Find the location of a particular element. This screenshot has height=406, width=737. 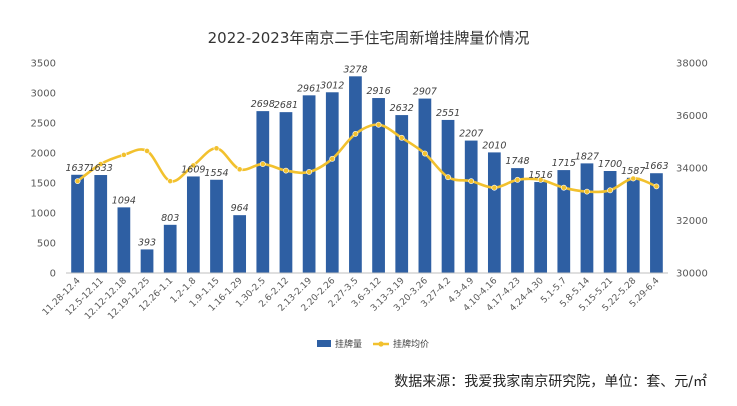

bar-data-label: 1700 is located at coordinates (610, 164).